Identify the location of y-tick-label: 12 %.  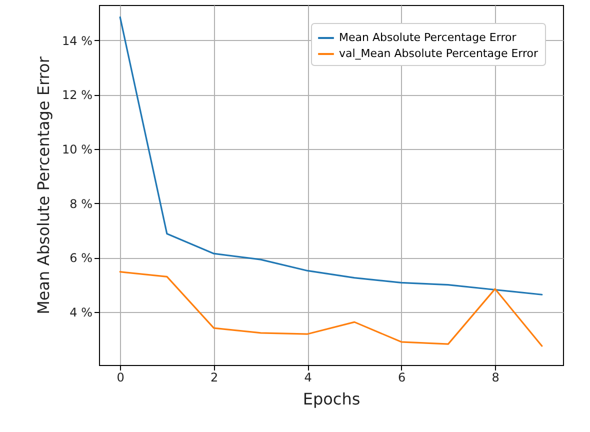
(77, 95).